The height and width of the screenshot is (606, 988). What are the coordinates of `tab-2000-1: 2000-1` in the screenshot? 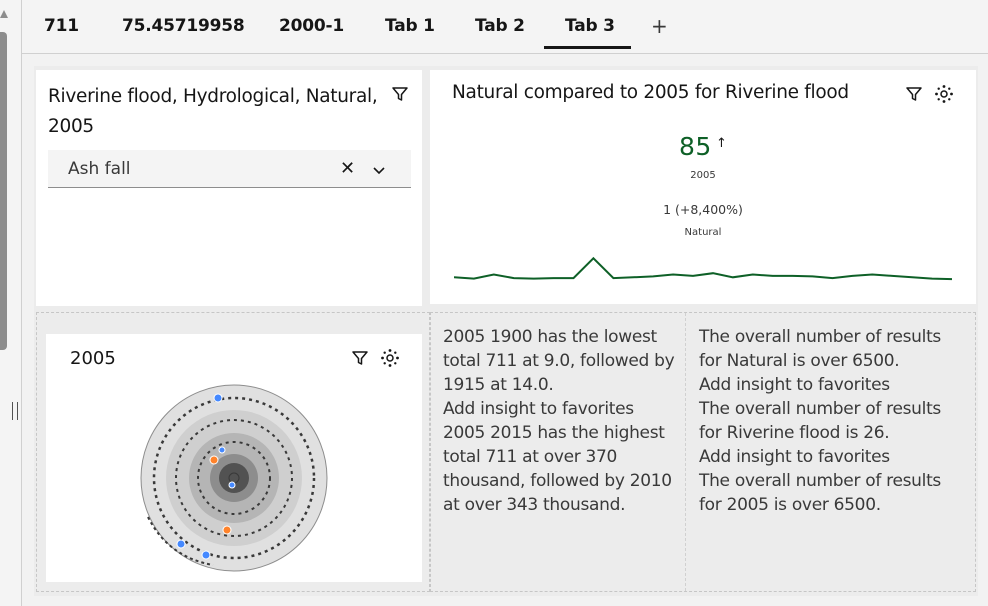 It's located at (311, 26).